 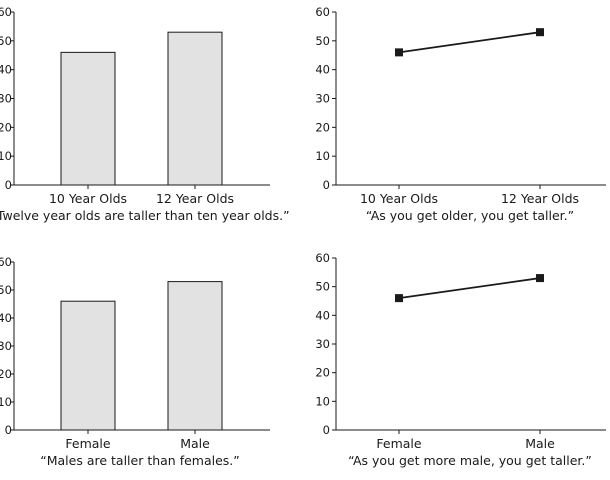 I want to click on chart-caption: “As you get more male, you get taller.”, so click(x=470, y=460).